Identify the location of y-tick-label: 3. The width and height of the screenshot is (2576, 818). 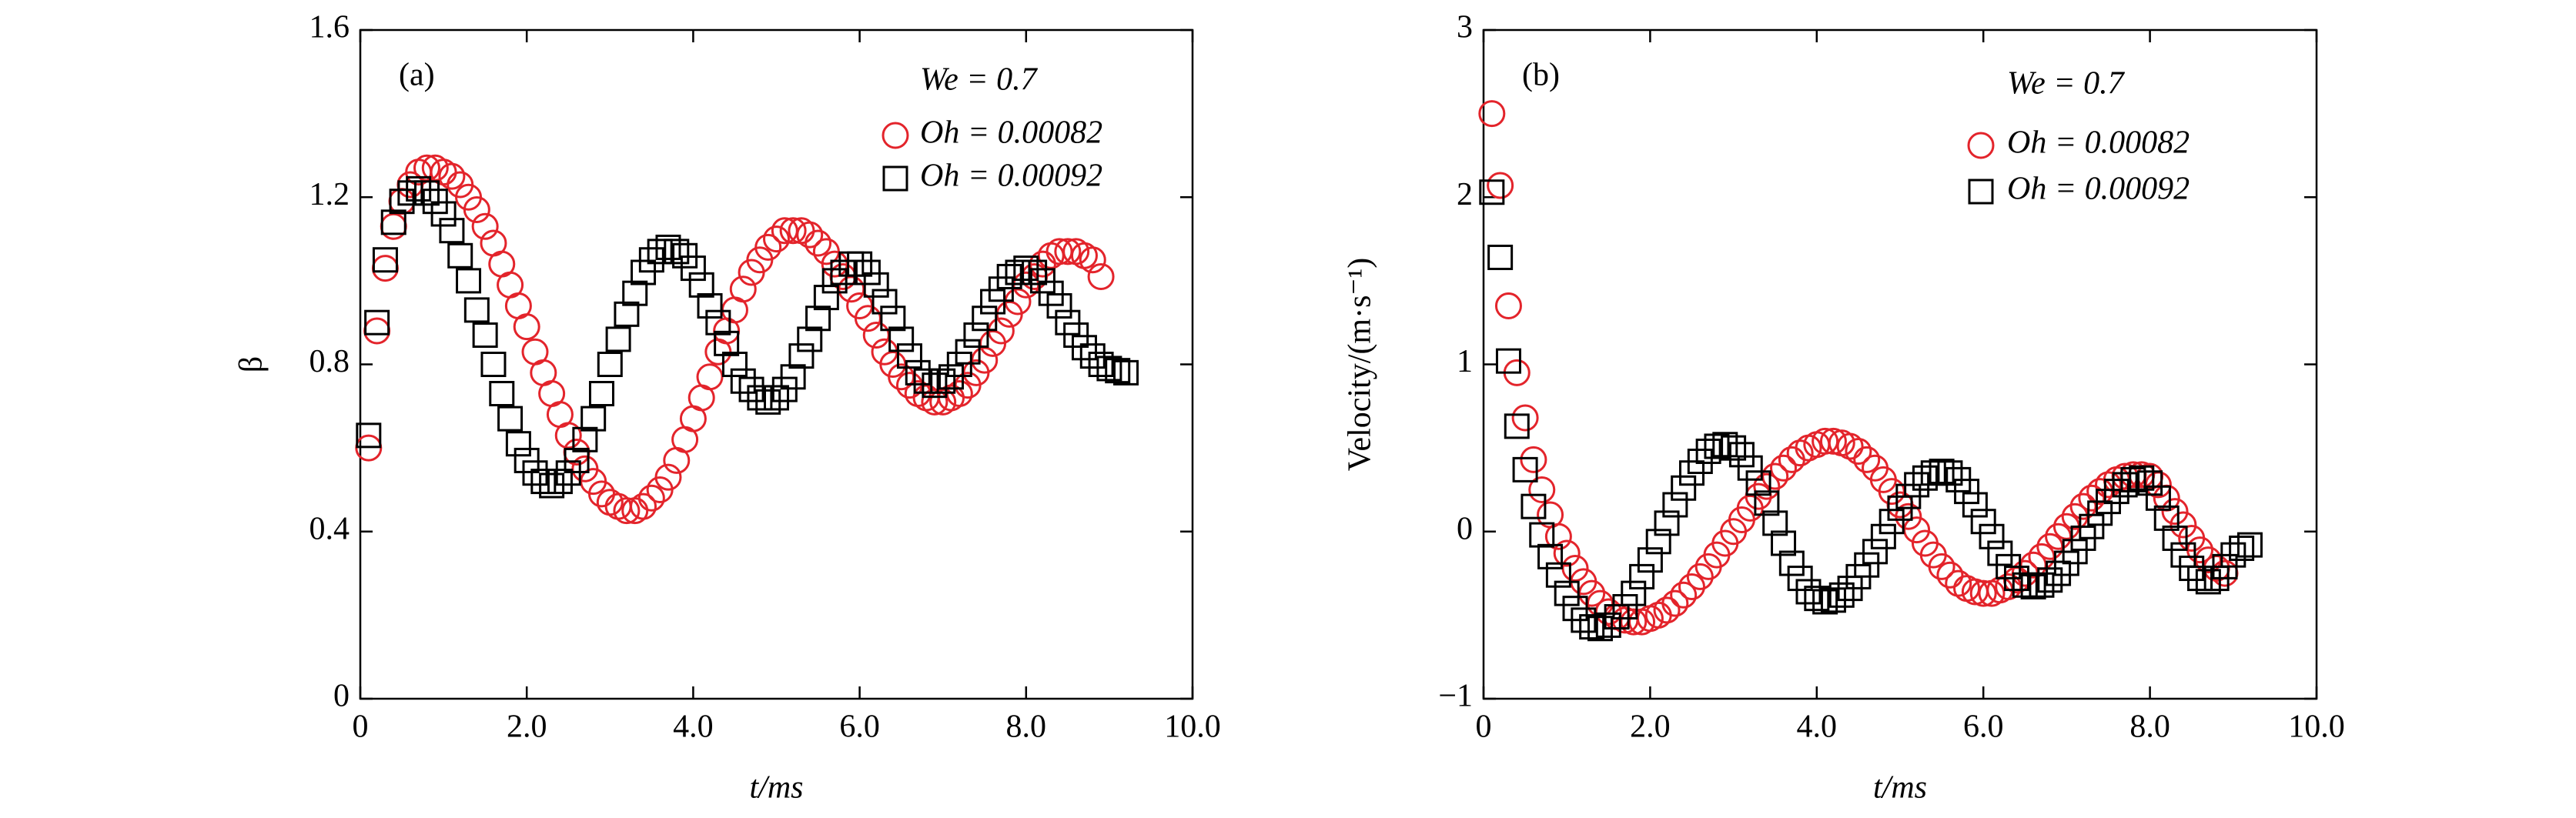
(1465, 28).